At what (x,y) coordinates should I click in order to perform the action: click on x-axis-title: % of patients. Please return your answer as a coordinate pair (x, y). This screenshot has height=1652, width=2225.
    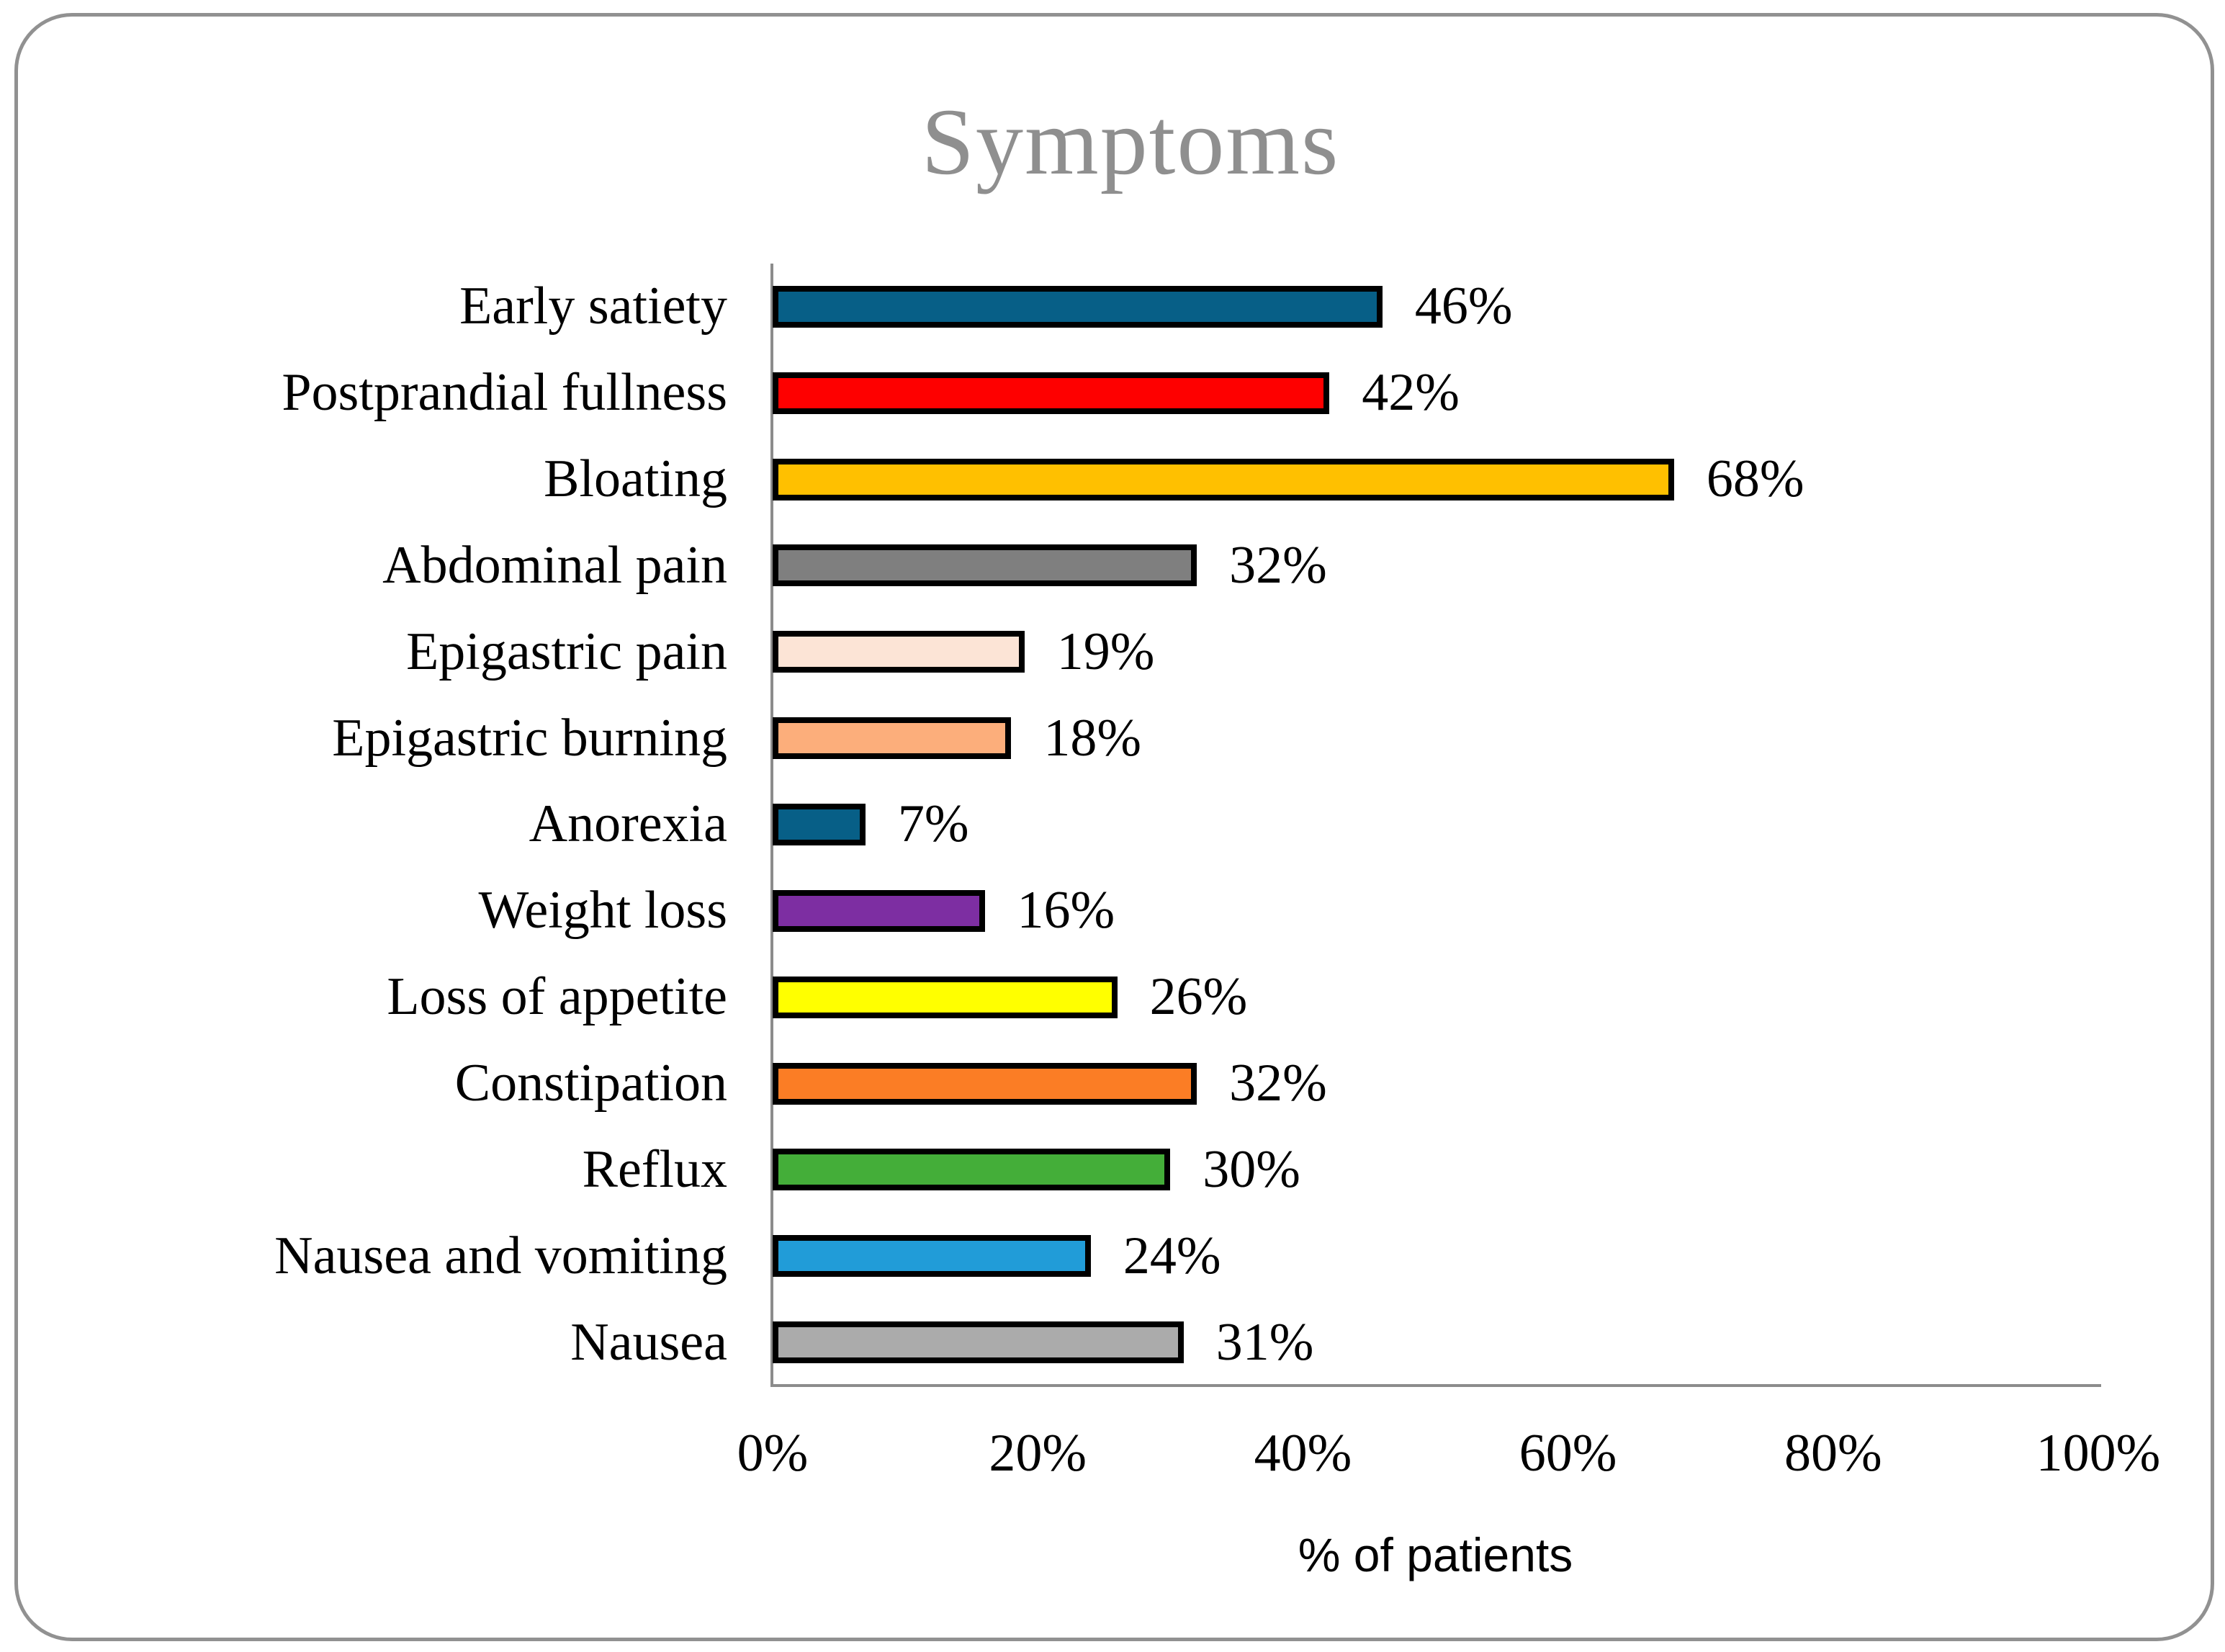
    Looking at the image, I should click on (1436, 1554).